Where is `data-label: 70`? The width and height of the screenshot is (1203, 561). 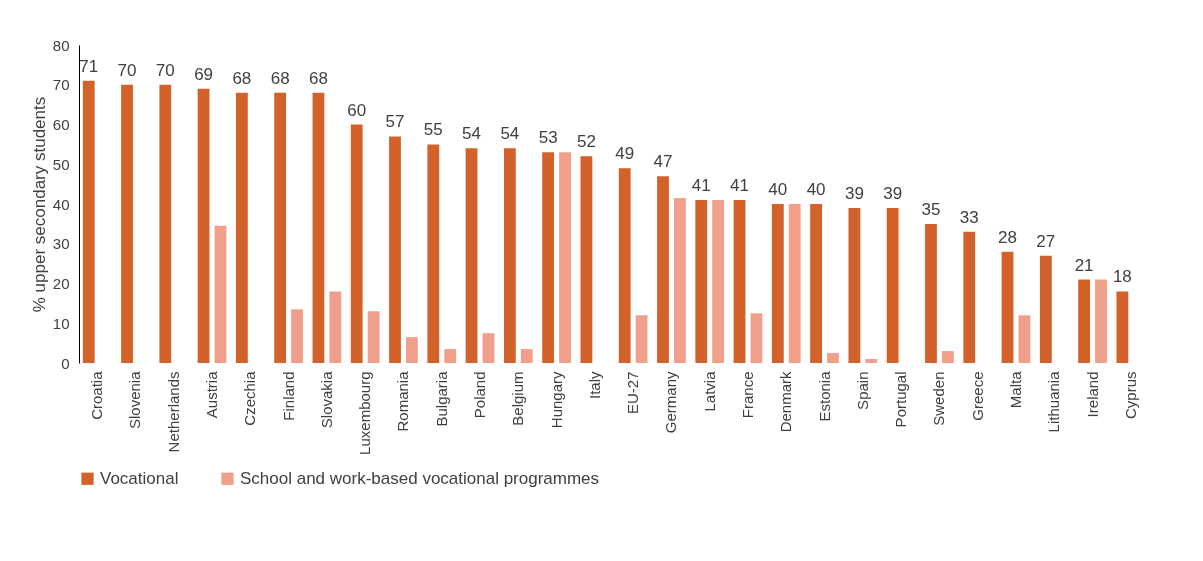 data-label: 70 is located at coordinates (165, 70).